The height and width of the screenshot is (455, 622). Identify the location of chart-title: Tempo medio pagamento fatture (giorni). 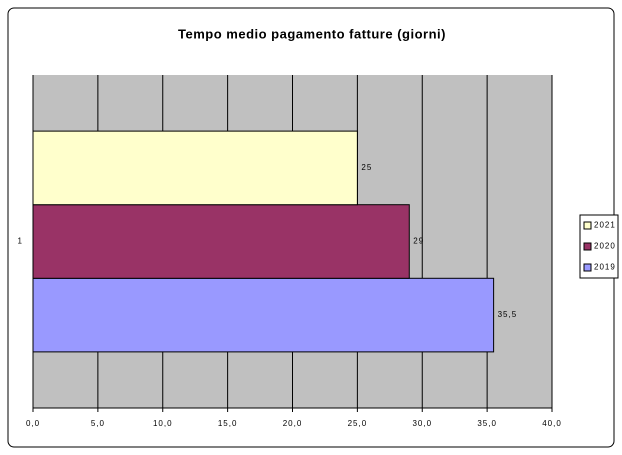
(312, 33).